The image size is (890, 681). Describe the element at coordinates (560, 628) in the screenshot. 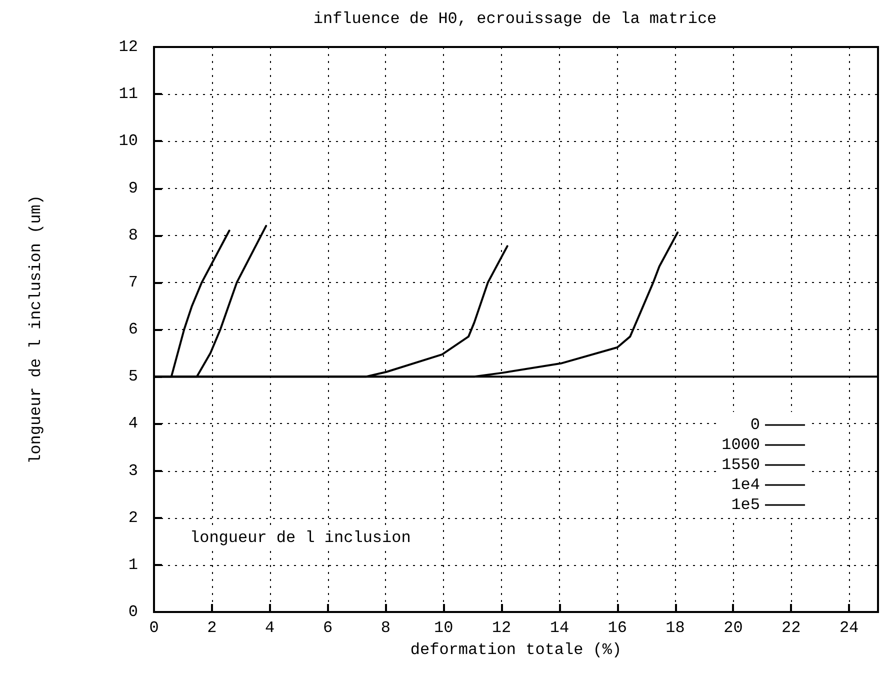

I see `x-tick-label: 14` at that location.